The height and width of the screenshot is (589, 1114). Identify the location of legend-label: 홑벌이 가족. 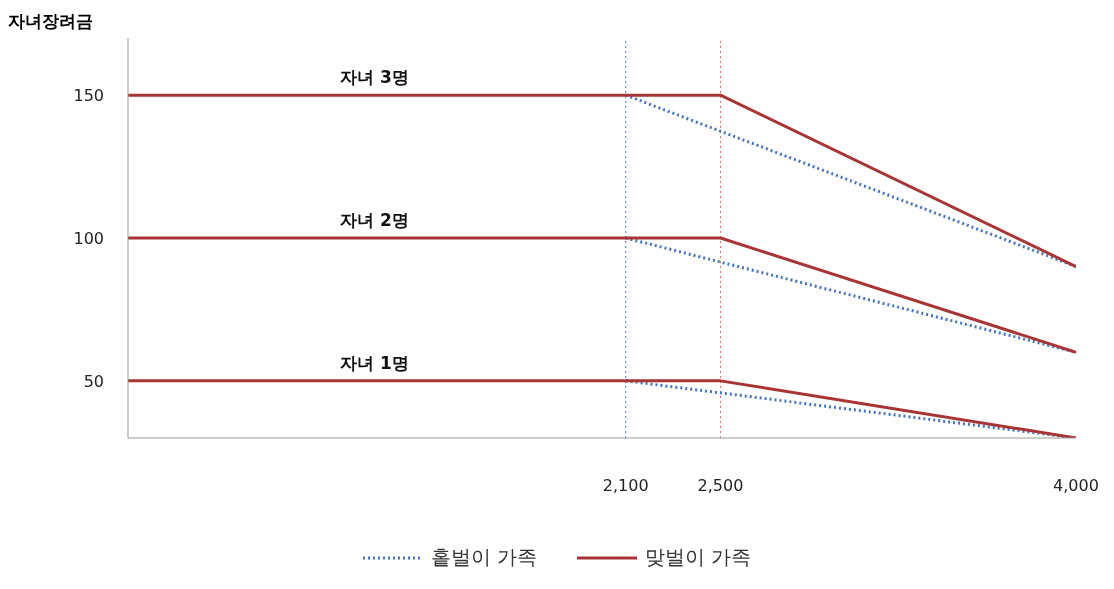
(483, 557).